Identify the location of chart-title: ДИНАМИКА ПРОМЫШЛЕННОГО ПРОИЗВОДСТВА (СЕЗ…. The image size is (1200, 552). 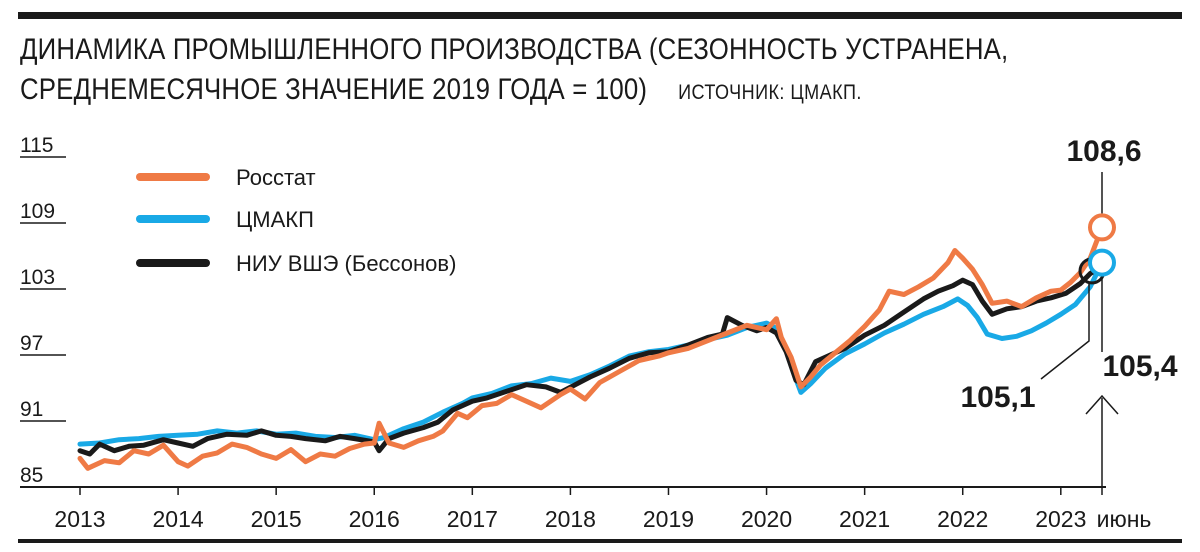
(514, 71).